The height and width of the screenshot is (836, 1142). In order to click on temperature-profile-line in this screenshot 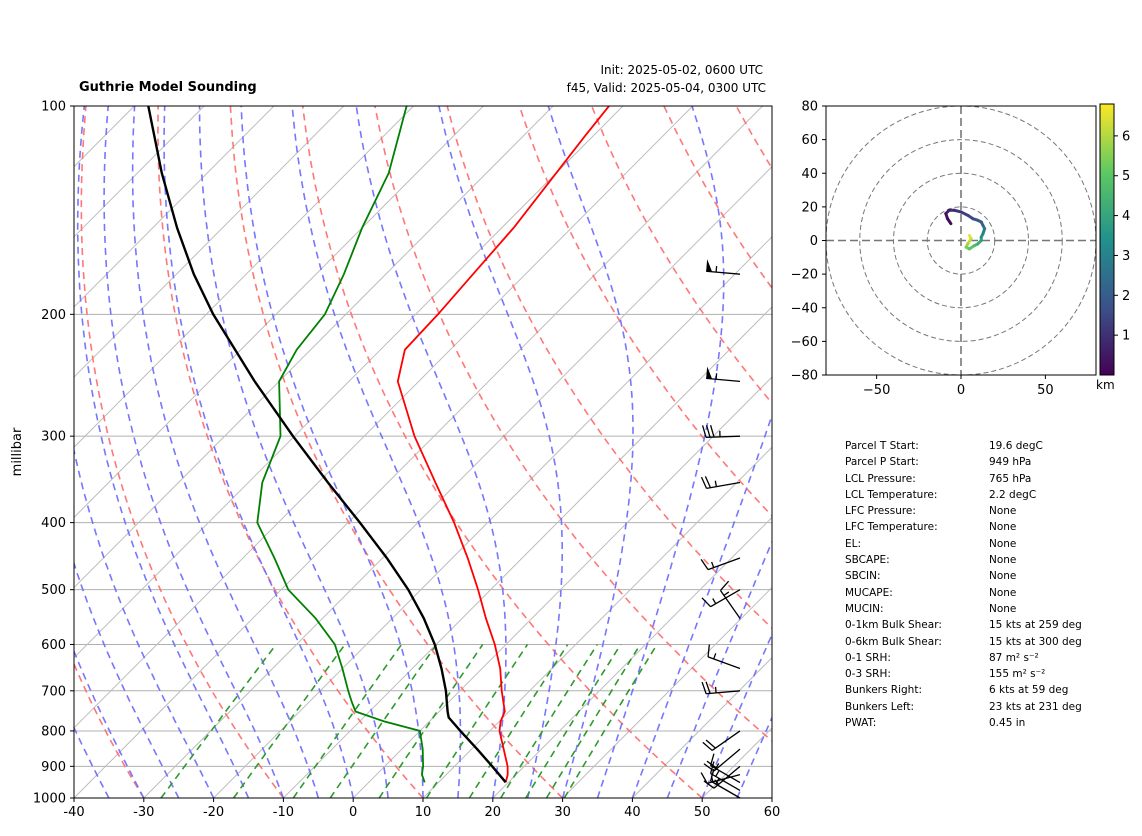, I will do `click(503, 444)`.